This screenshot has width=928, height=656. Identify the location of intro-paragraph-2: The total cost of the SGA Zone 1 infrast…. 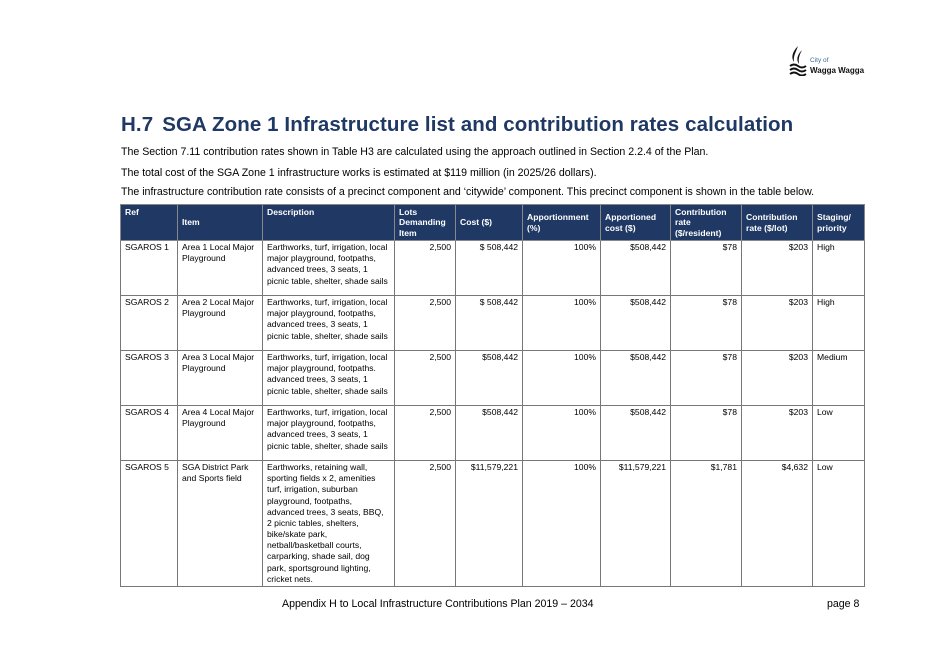
(359, 173).